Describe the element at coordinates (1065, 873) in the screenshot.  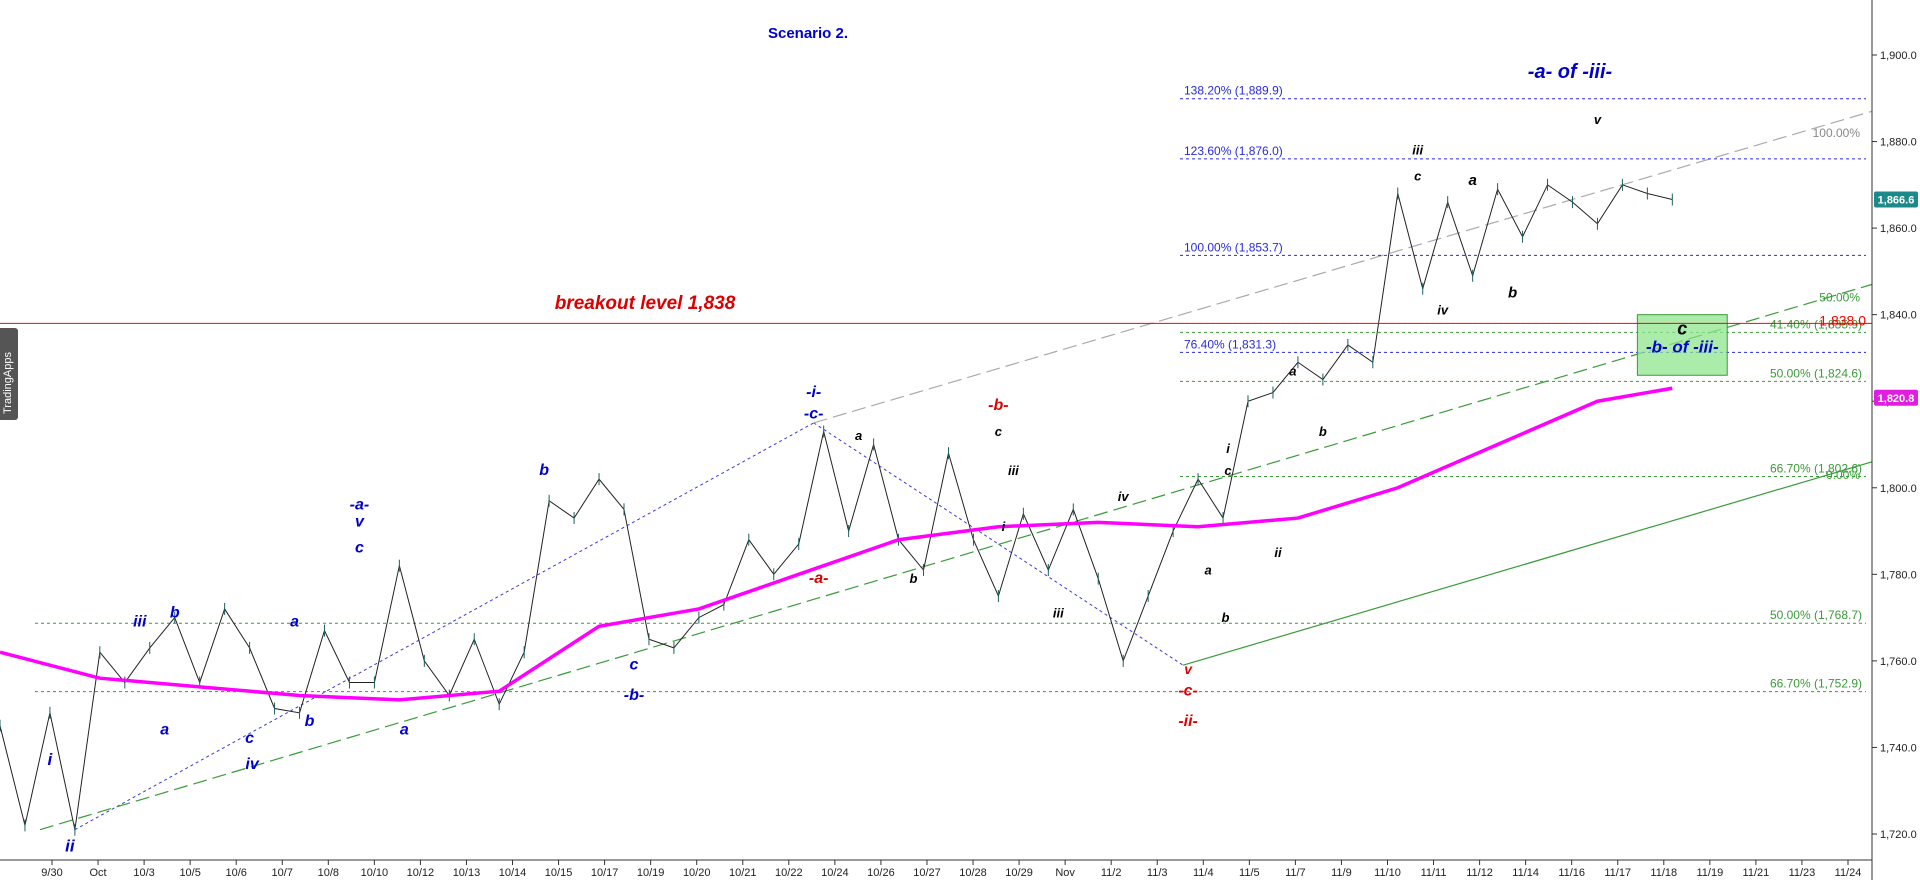
I see `x-tick-label: Nov` at that location.